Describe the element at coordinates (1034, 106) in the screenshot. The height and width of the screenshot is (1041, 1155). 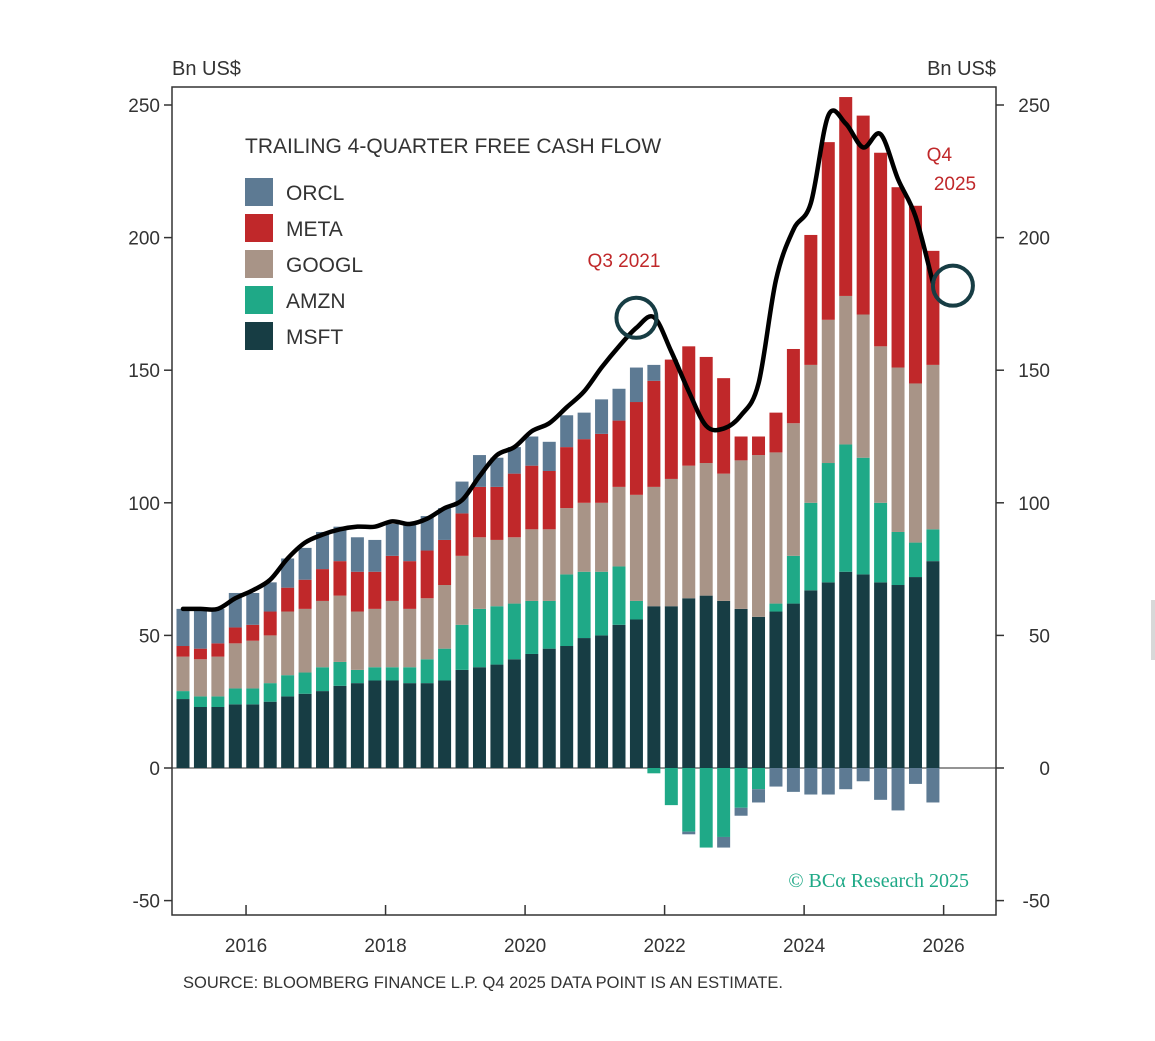
I see `y-tick-label-right: 250` at that location.